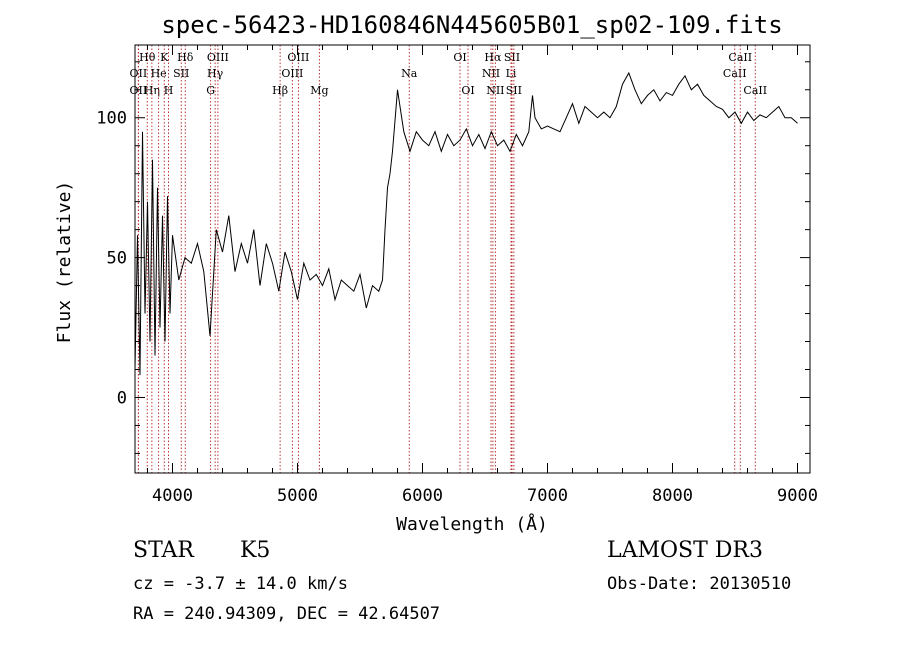 This screenshot has width=900, height=654. I want to click on spectral-line-label: Hα, so click(493, 57).